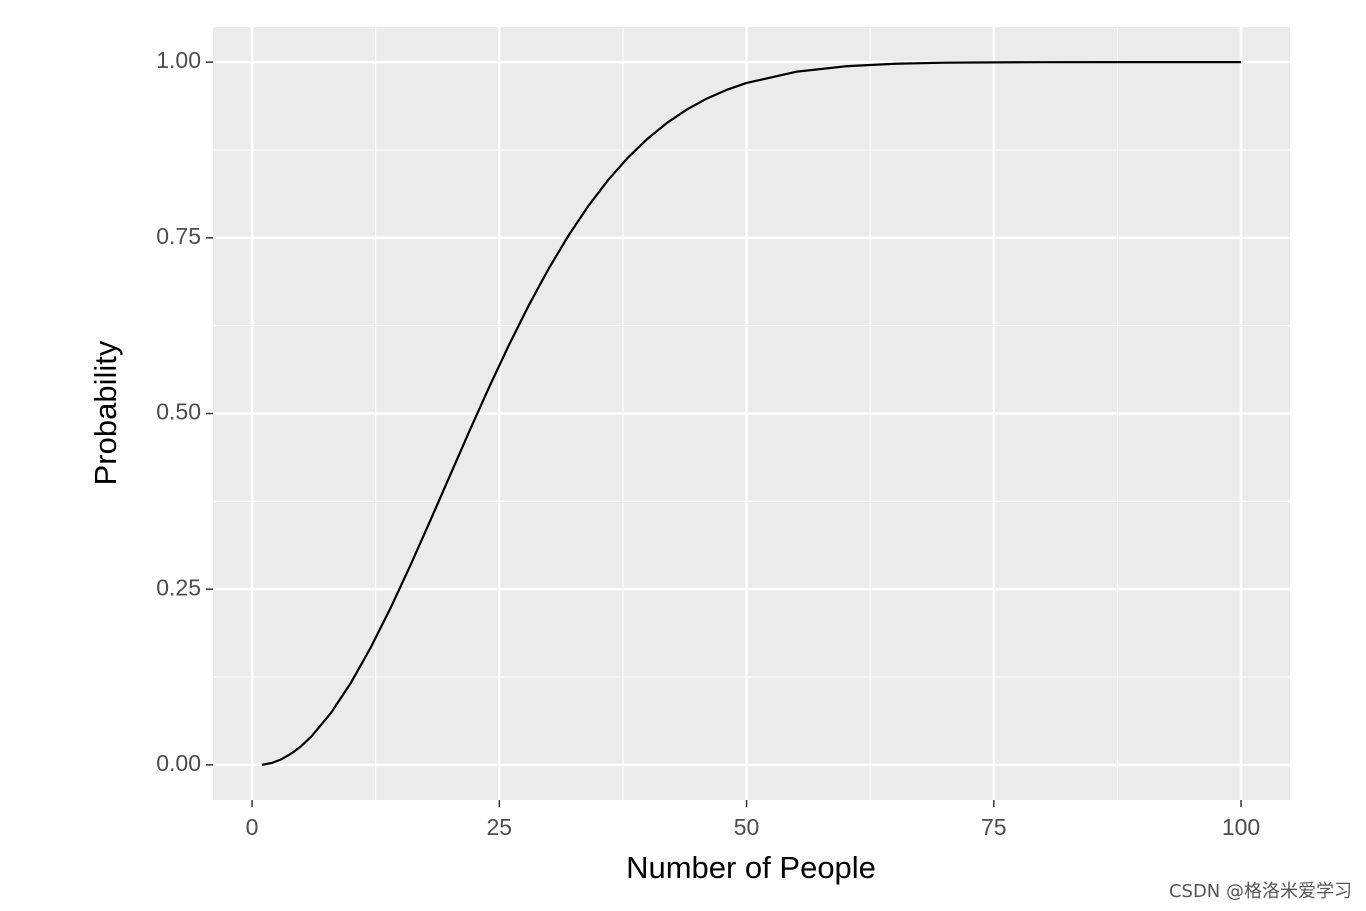  Describe the element at coordinates (178, 60) in the screenshot. I see `y-tick-label: 1.00` at that location.